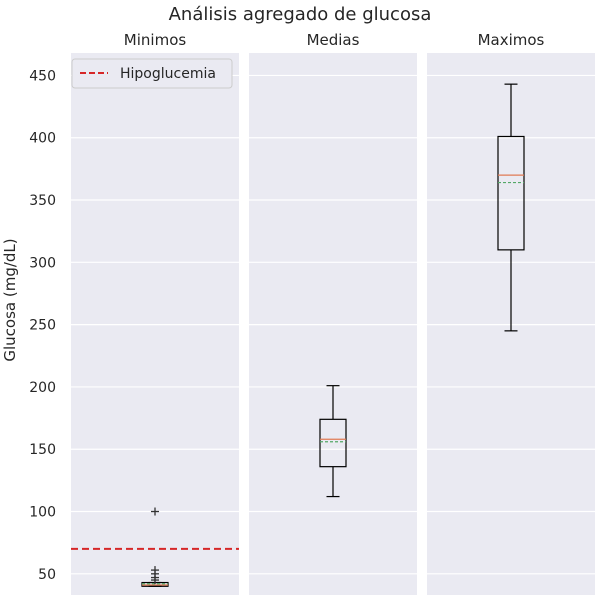  Describe the element at coordinates (300, 14) in the screenshot. I see `chart-title: Análisis agregado de glucosa` at that location.